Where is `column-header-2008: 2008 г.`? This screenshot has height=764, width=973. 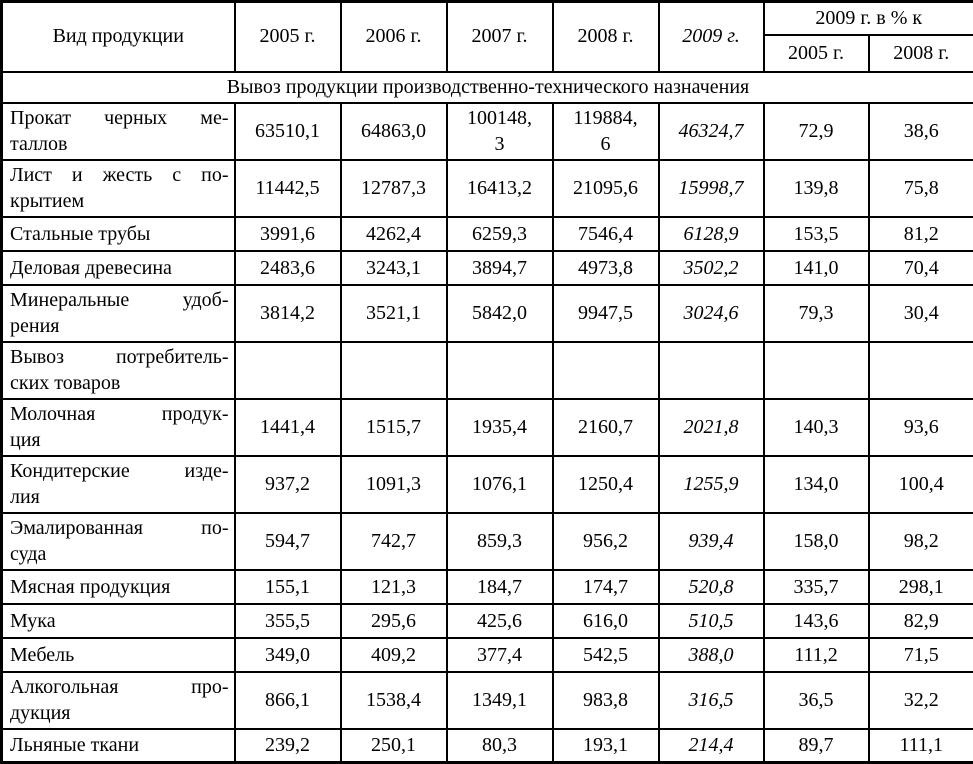
column-header-2008: 2008 г. is located at coordinates (606, 37).